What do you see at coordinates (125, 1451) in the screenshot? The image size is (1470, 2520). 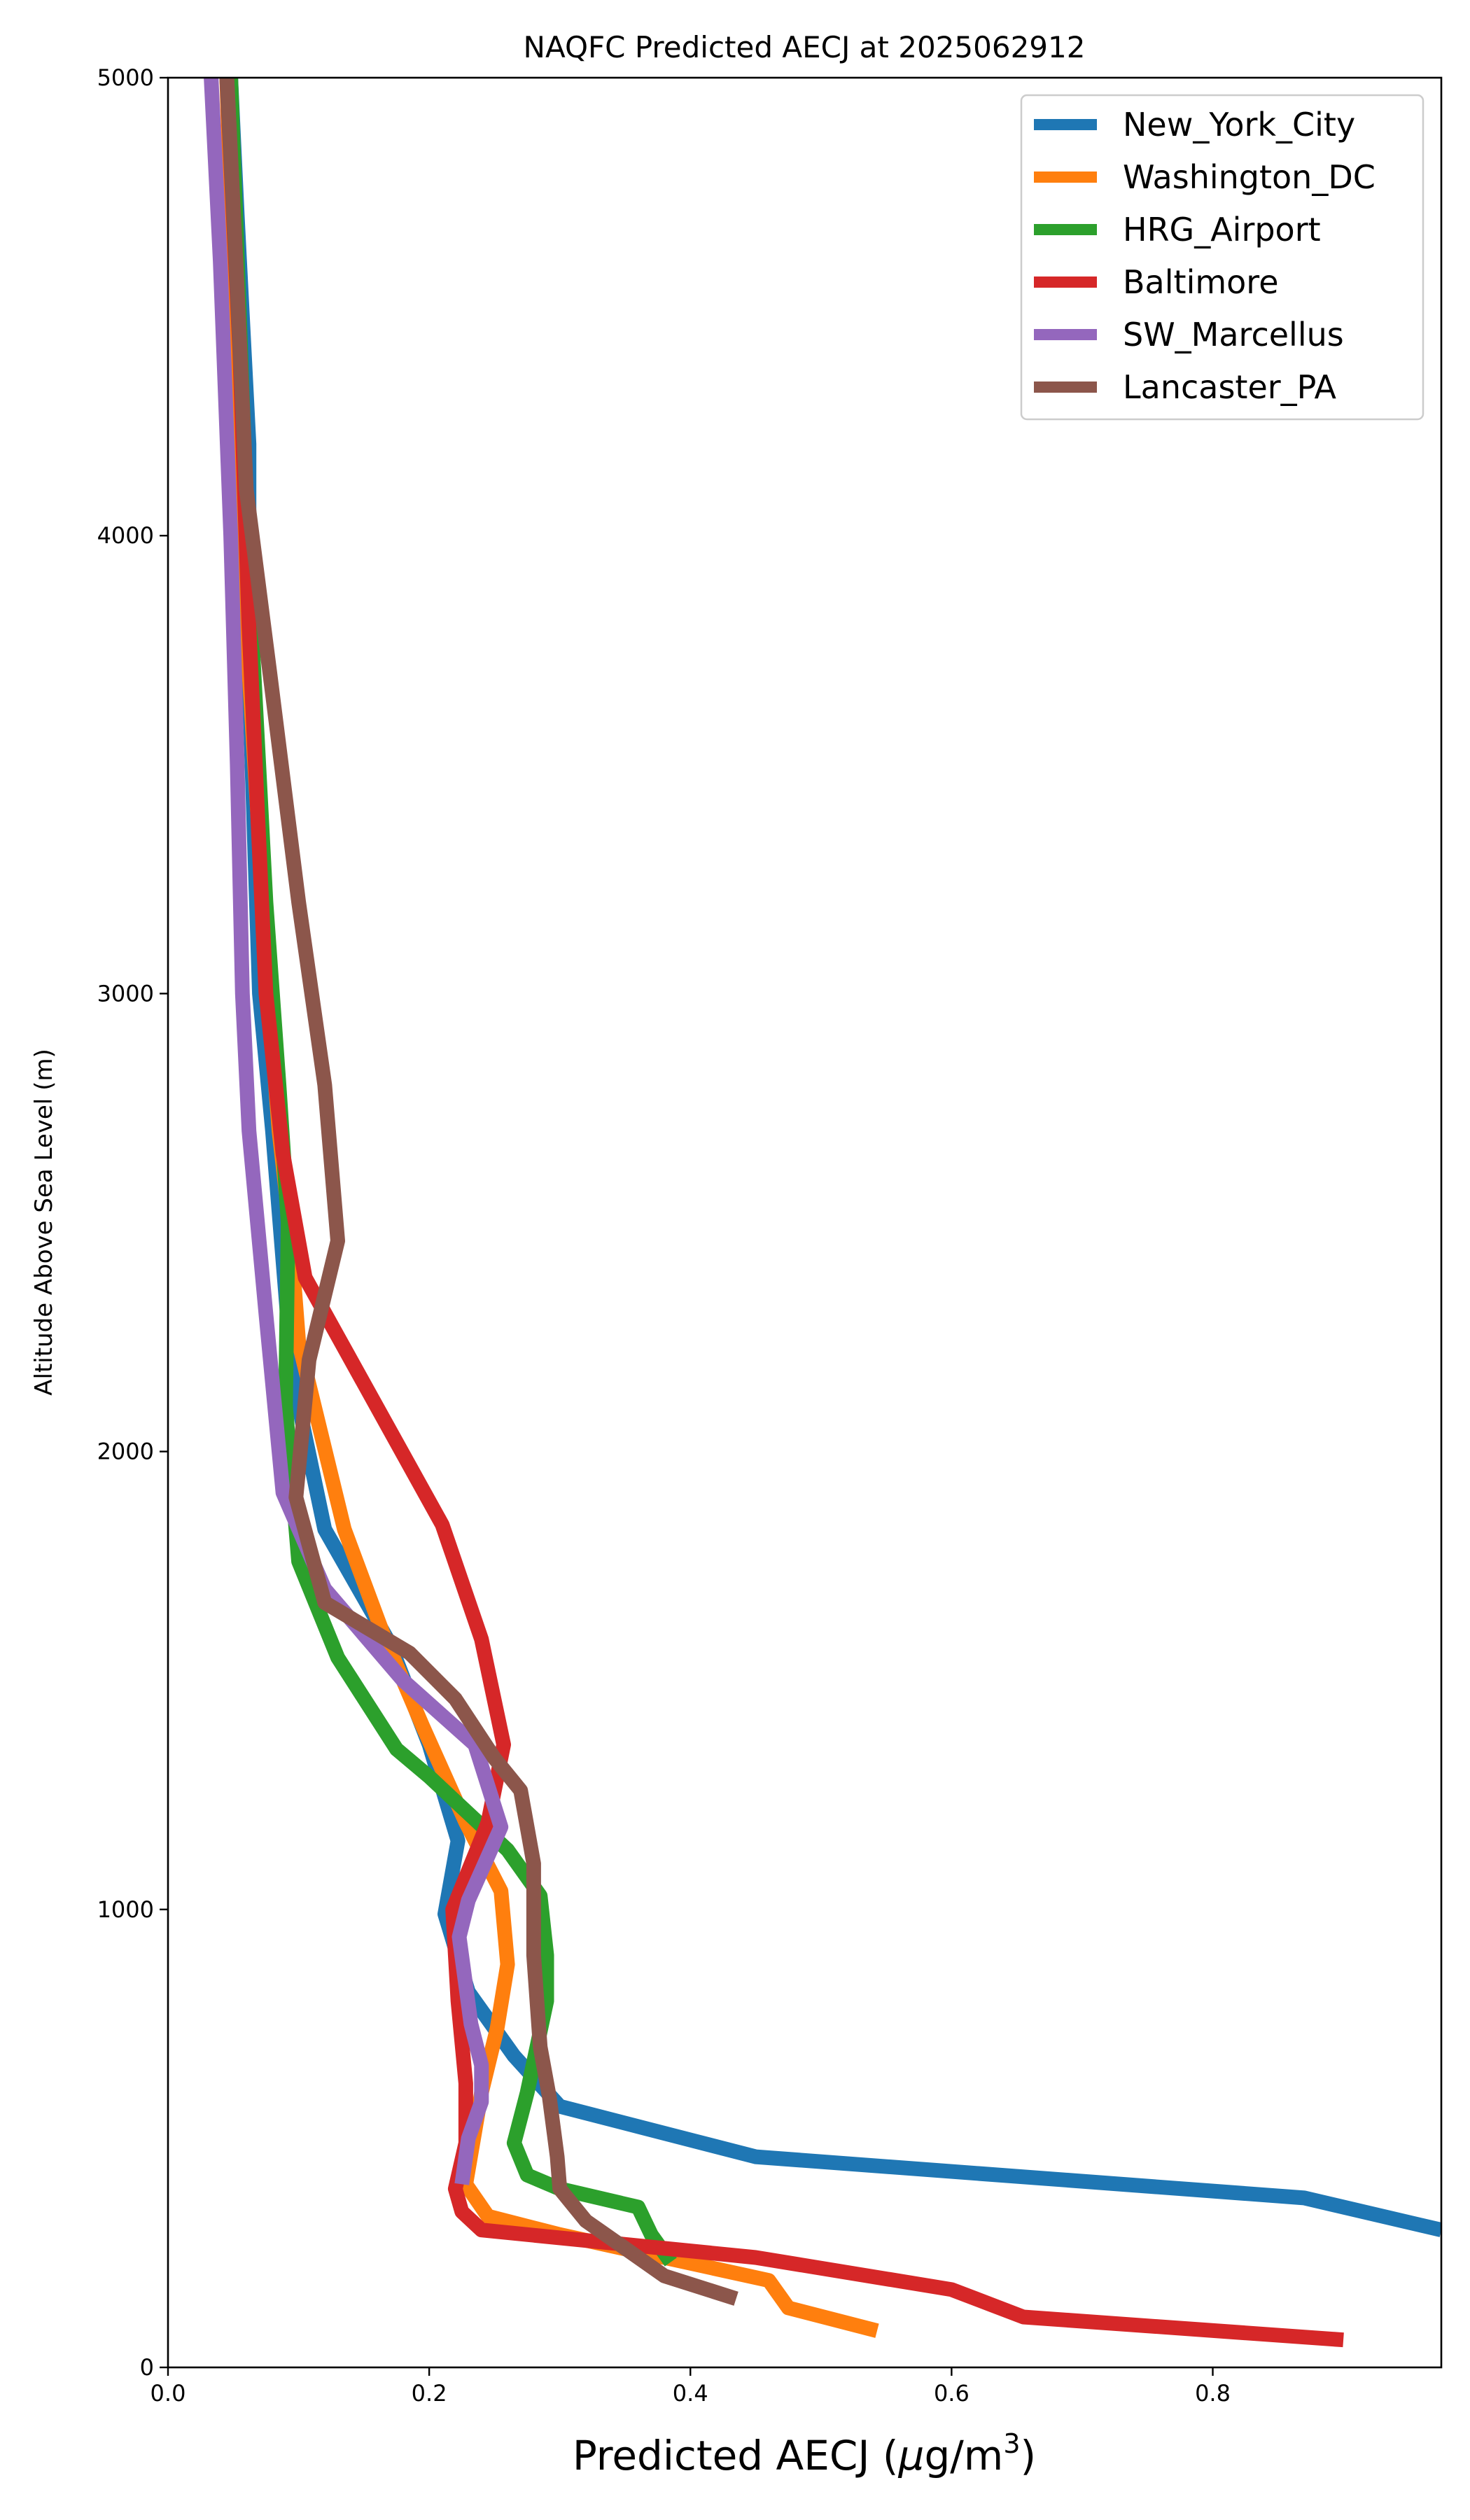 I see `y-tick-label: 2000` at bounding box center [125, 1451].